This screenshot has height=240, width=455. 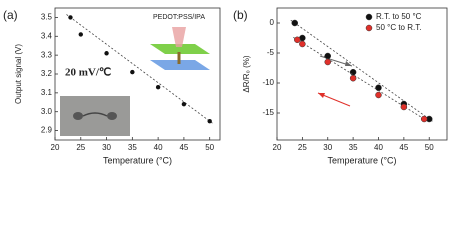 What do you see at coordinates (179, 37) in the screenshot?
I see `heat-illustration` at bounding box center [179, 37].